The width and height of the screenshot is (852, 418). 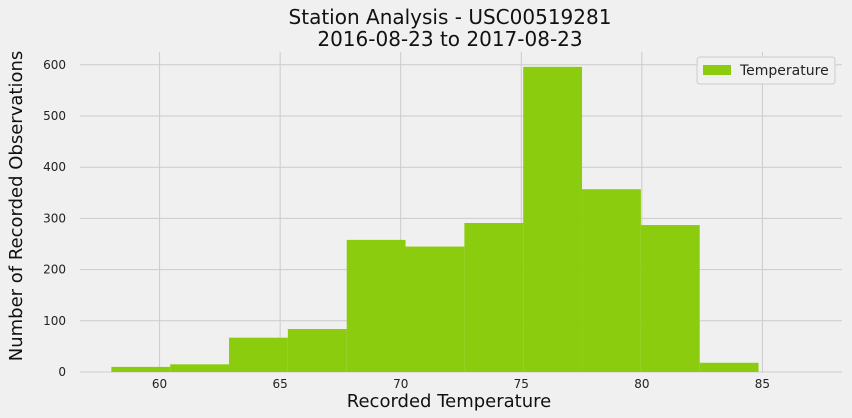 I want to click on x-axis-label: Recorded Temperature, so click(x=449, y=401).